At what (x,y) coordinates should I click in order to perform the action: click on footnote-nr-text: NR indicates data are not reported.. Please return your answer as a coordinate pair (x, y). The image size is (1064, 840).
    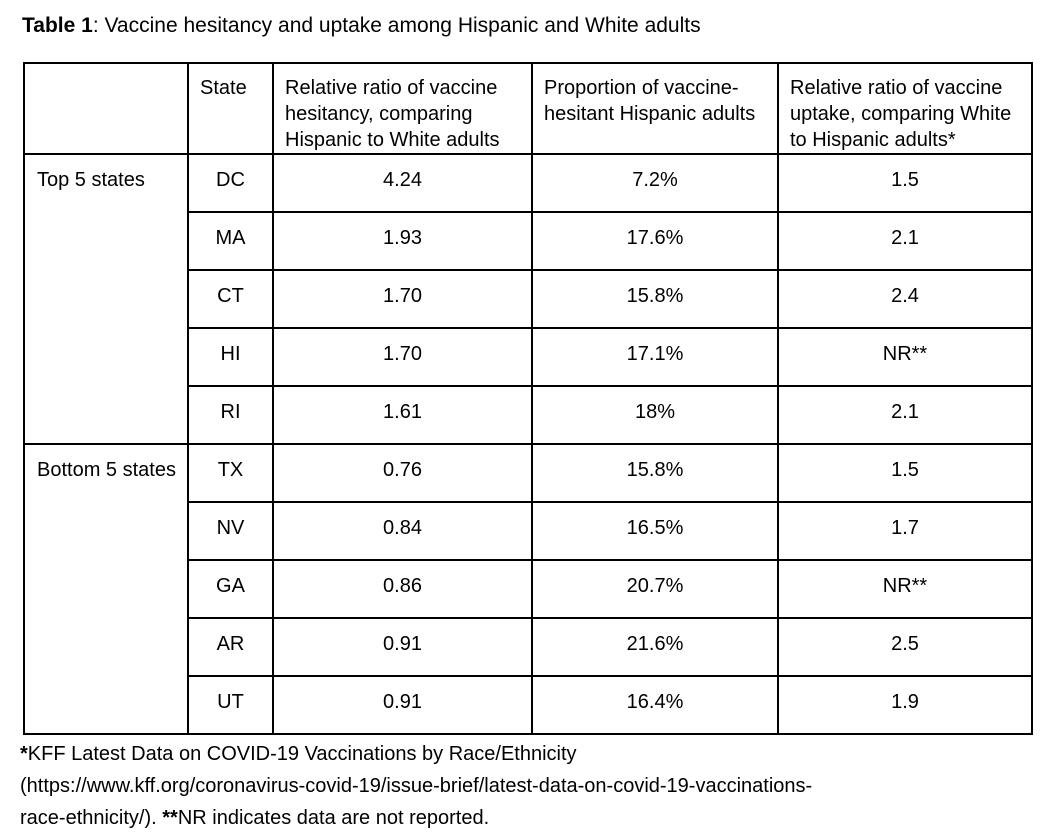
    Looking at the image, I should click on (333, 818).